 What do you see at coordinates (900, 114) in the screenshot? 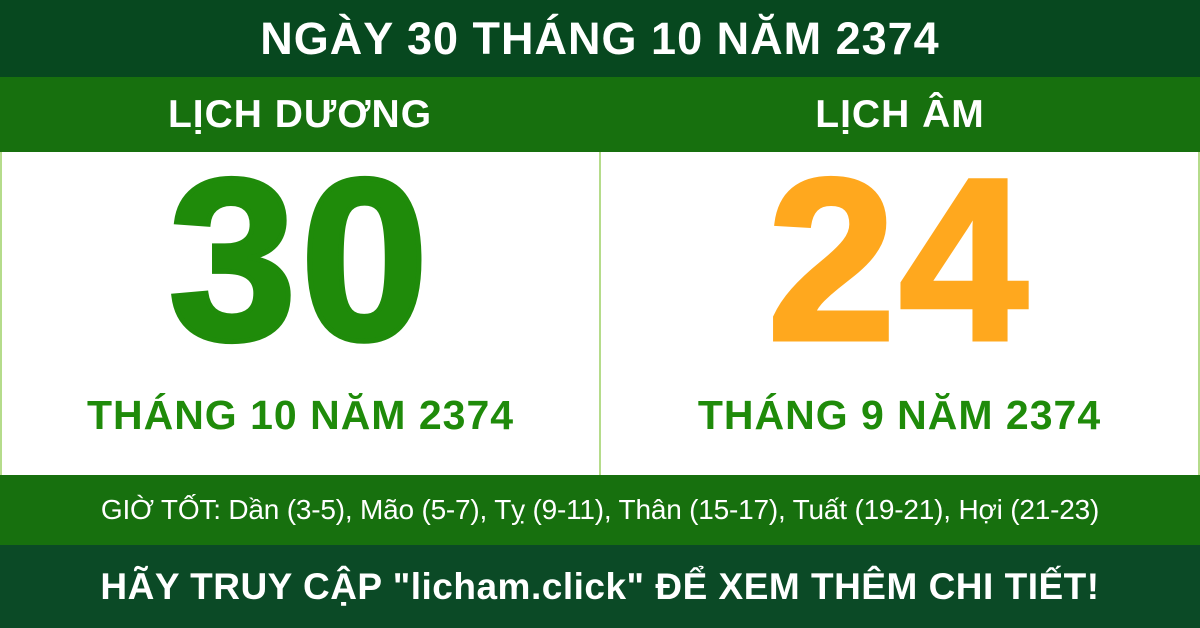
I see `lunar-calendar-header: LỊCH ÂM` at bounding box center [900, 114].